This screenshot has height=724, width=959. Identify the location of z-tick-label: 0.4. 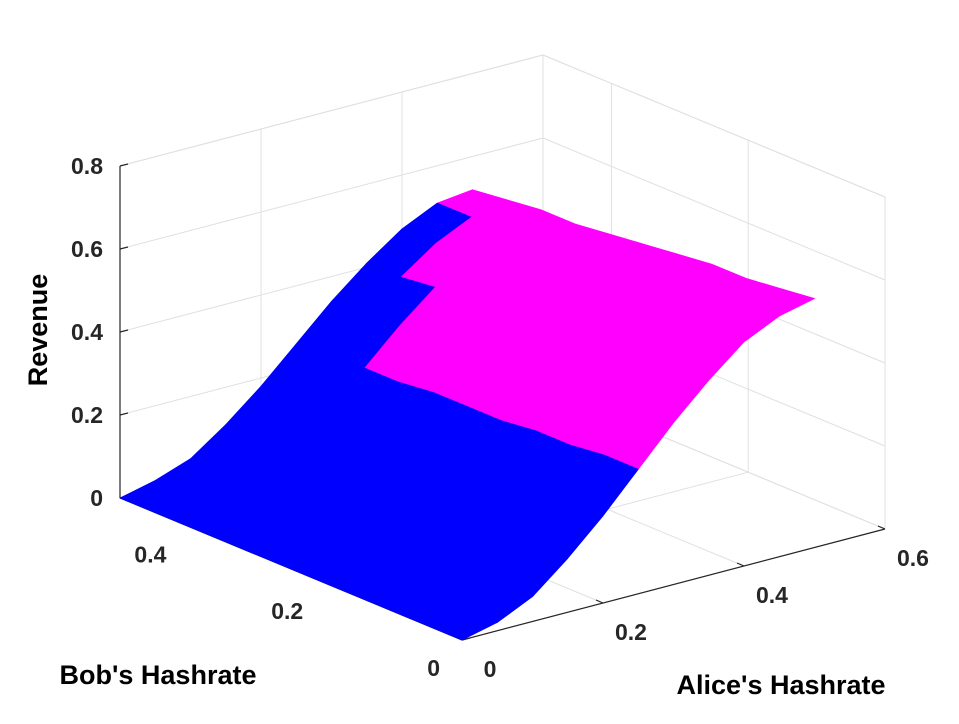
(87, 332).